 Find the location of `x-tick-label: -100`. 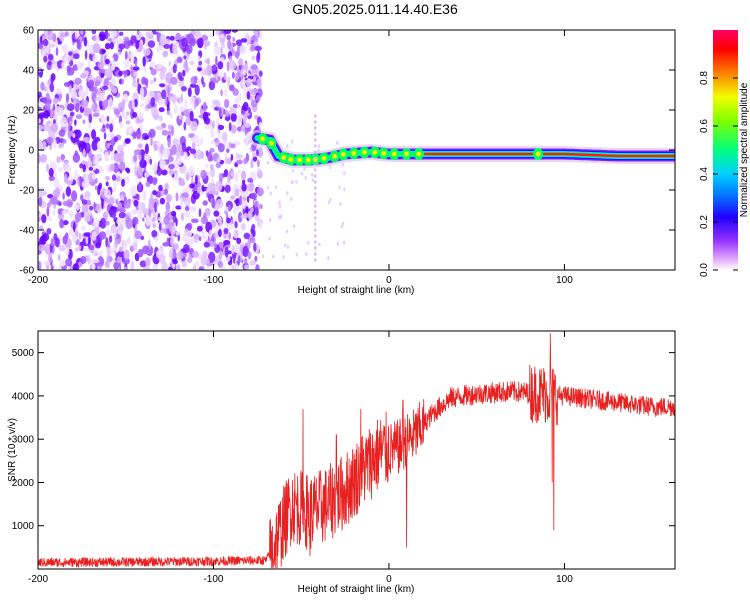

x-tick-label: -100 is located at coordinates (213, 280).